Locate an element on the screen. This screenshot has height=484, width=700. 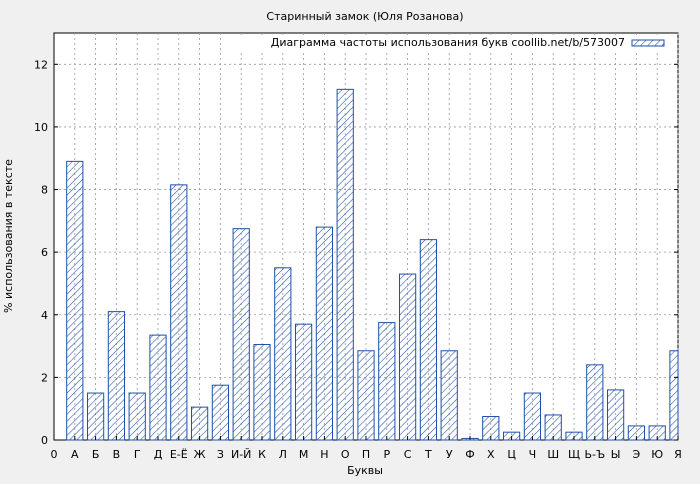
legend-background is located at coordinates (458, 43).